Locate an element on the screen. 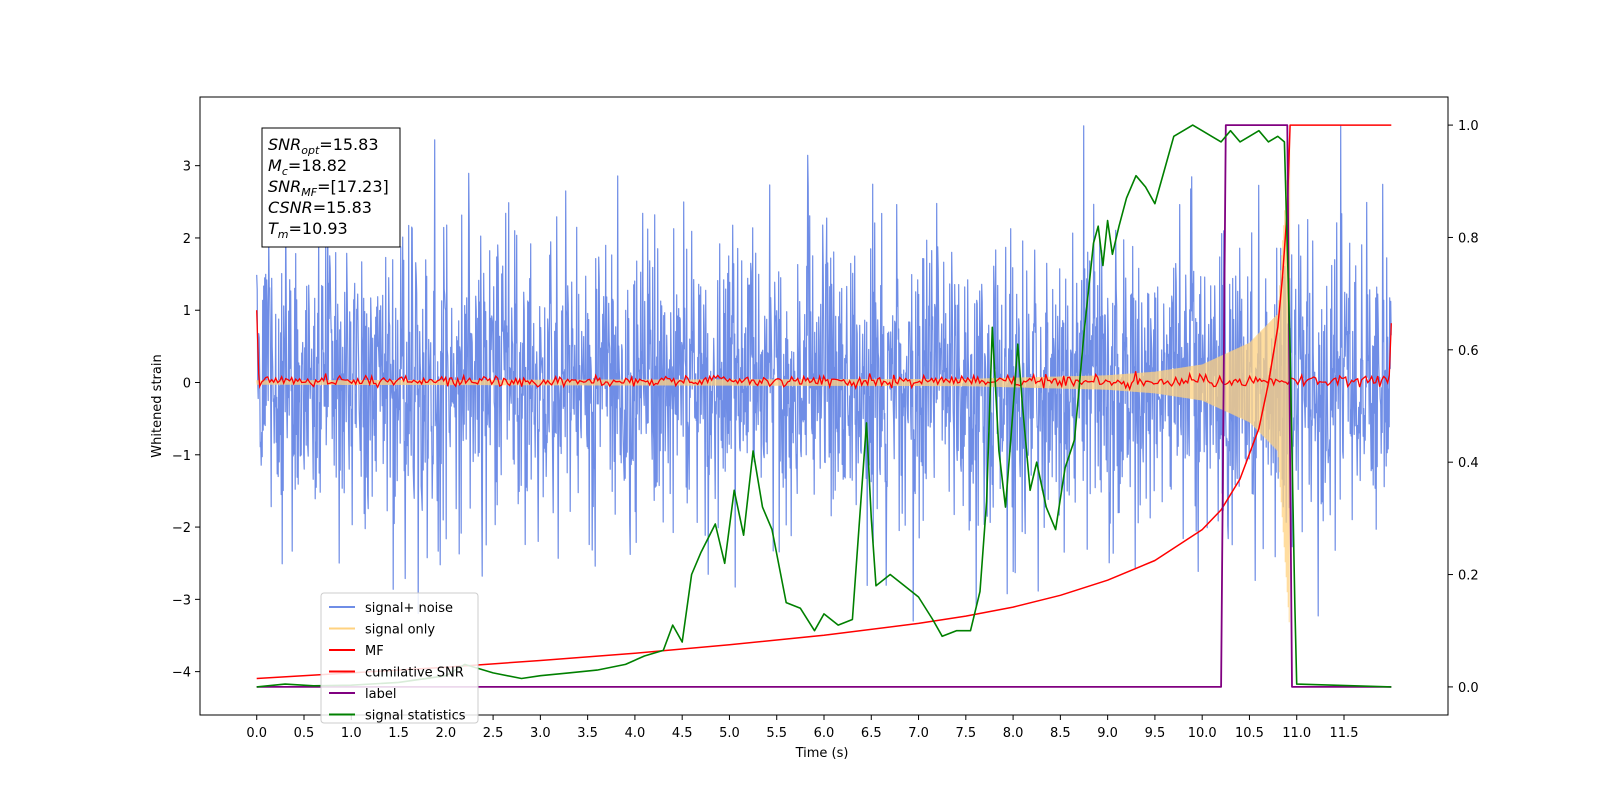 The height and width of the screenshot is (805, 1600). y-tick-label: 3 is located at coordinates (187, 167).